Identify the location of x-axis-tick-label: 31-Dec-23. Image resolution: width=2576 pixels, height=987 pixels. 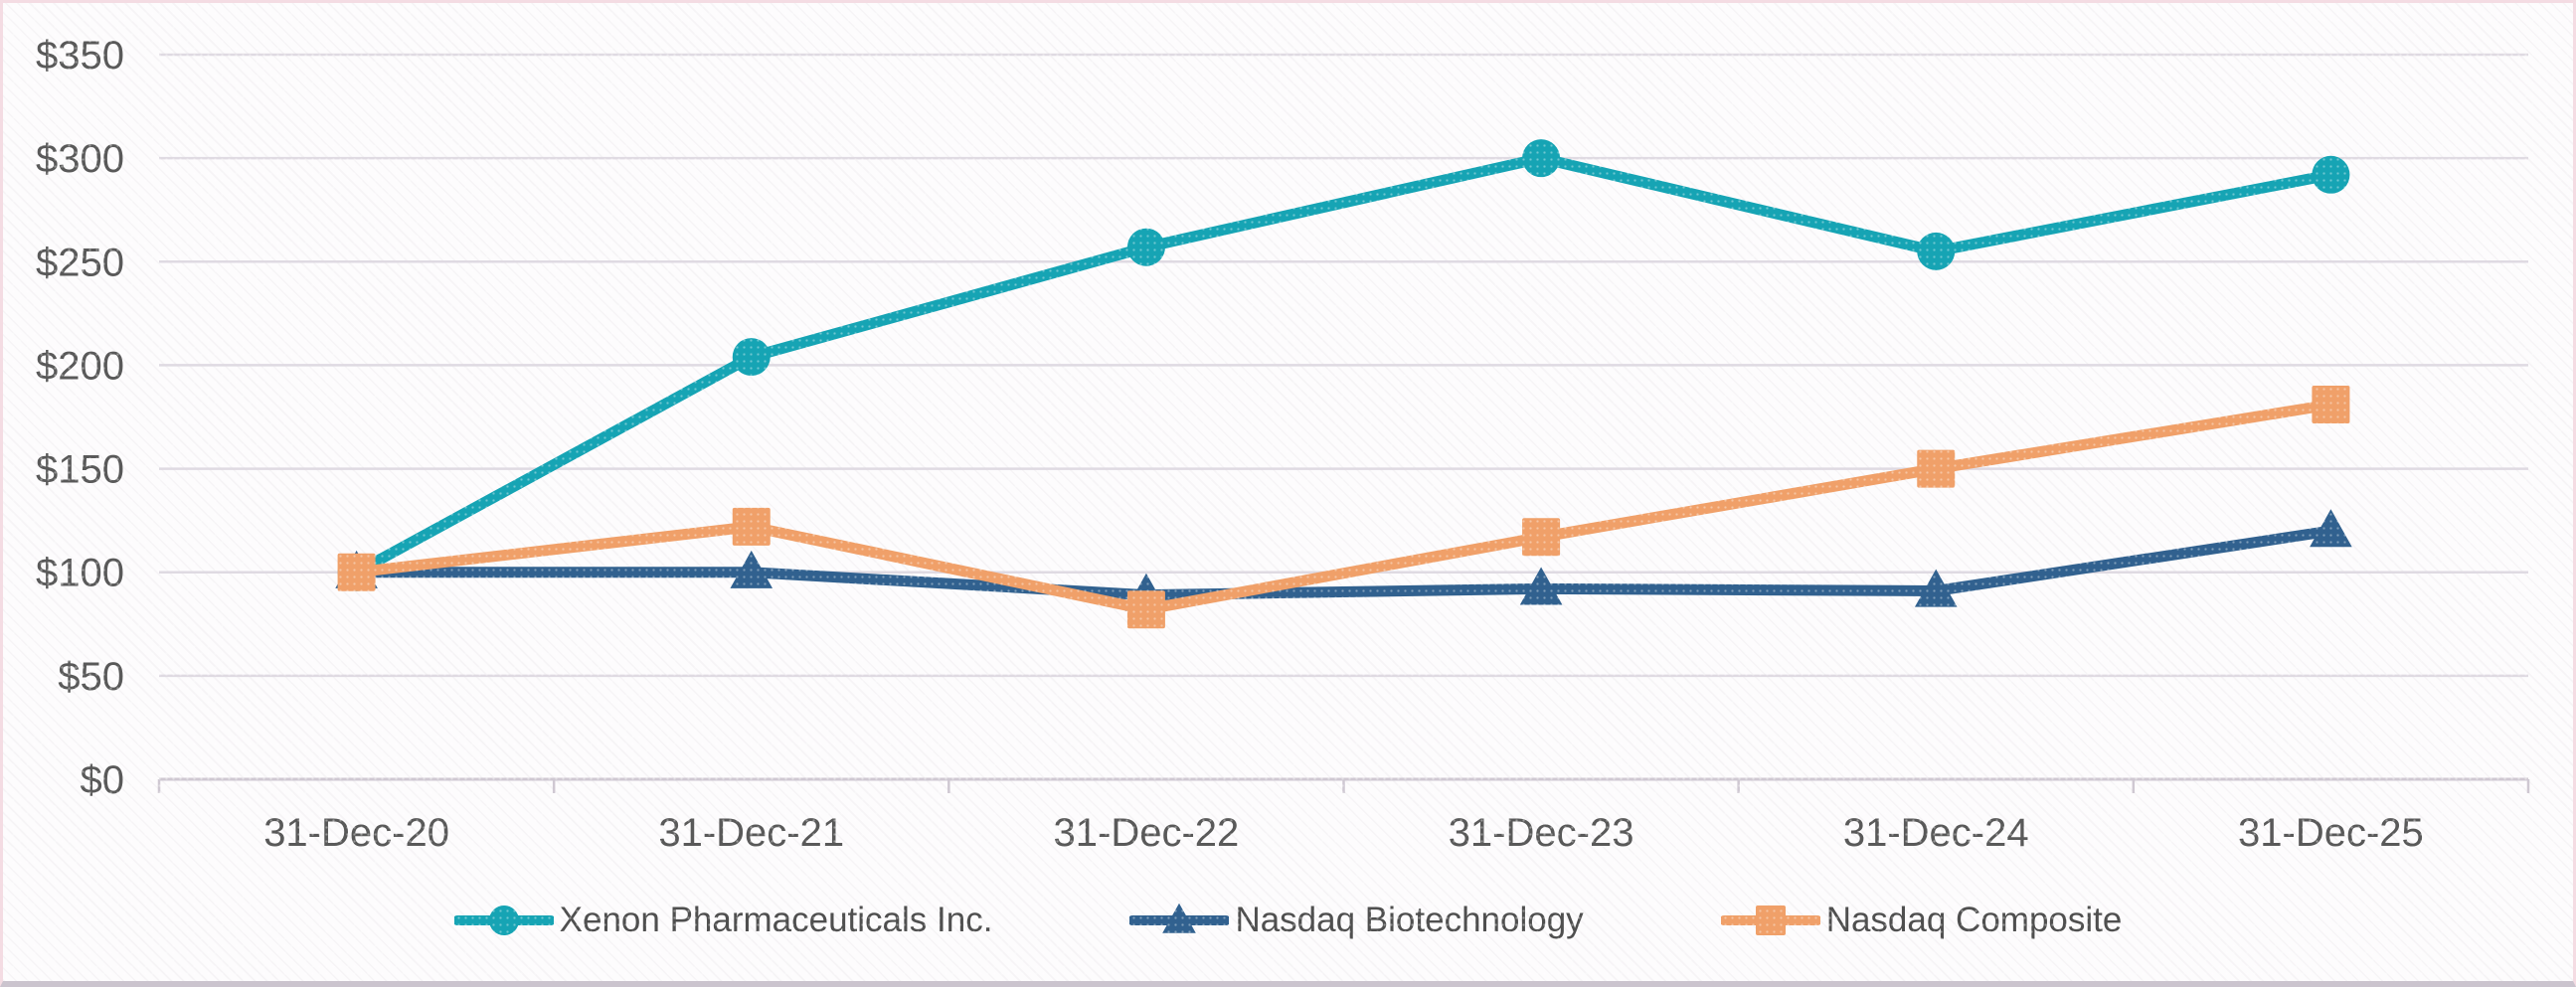
(1541, 833).